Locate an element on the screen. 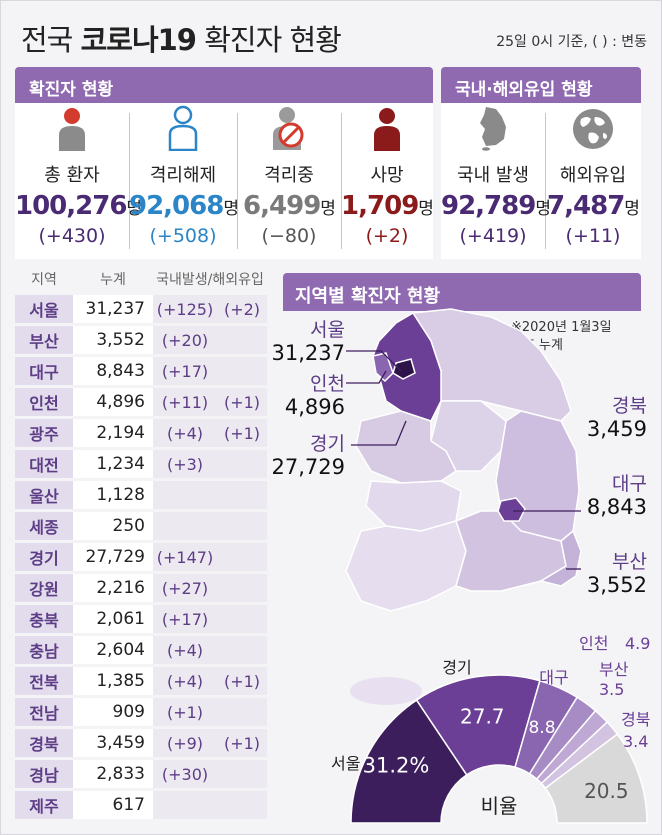  map-label-value: 27,729 is located at coordinates (308, 467).